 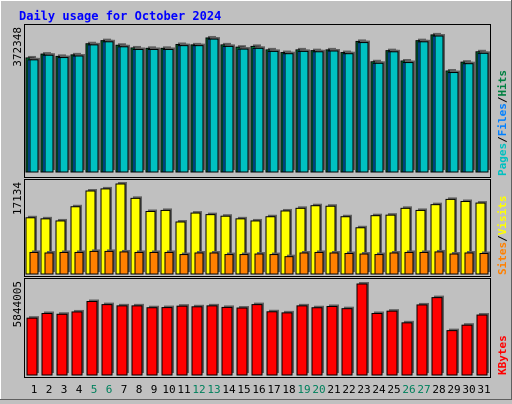 What do you see at coordinates (502, 216) in the screenshot?
I see `legend-visits-sites-item: Visits` at bounding box center [502, 216].